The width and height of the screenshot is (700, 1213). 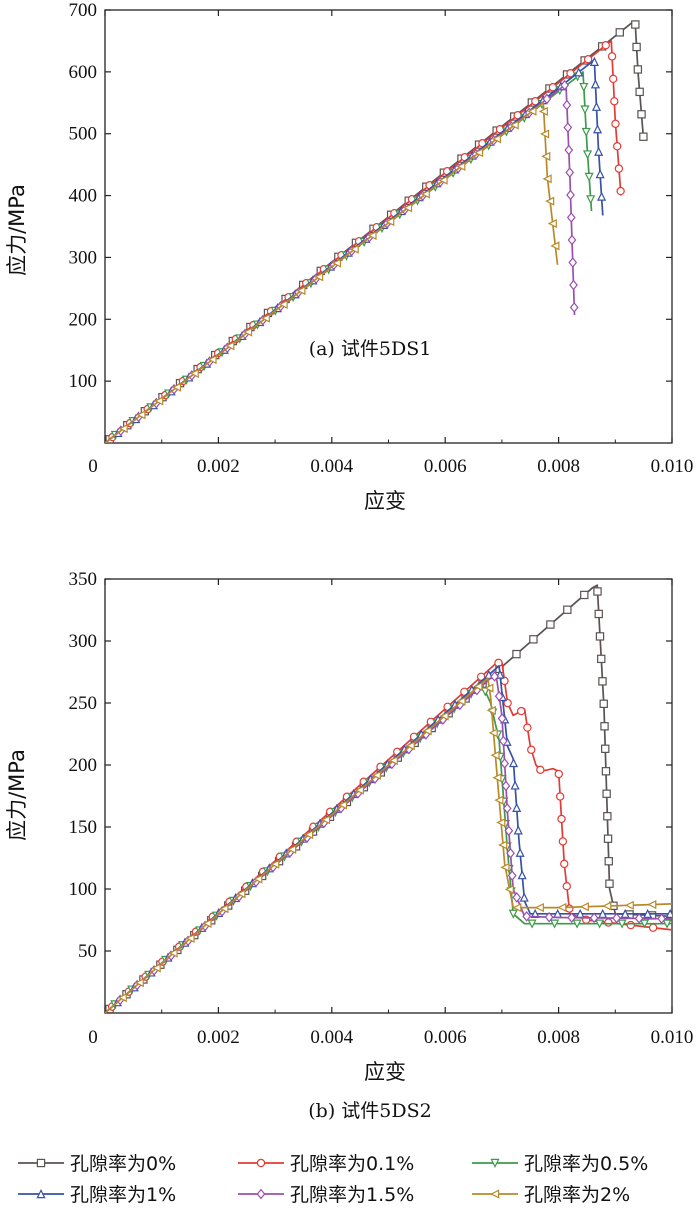 What do you see at coordinates (331, 1037) in the screenshot?
I see `x-tick-label: 0.004` at bounding box center [331, 1037].